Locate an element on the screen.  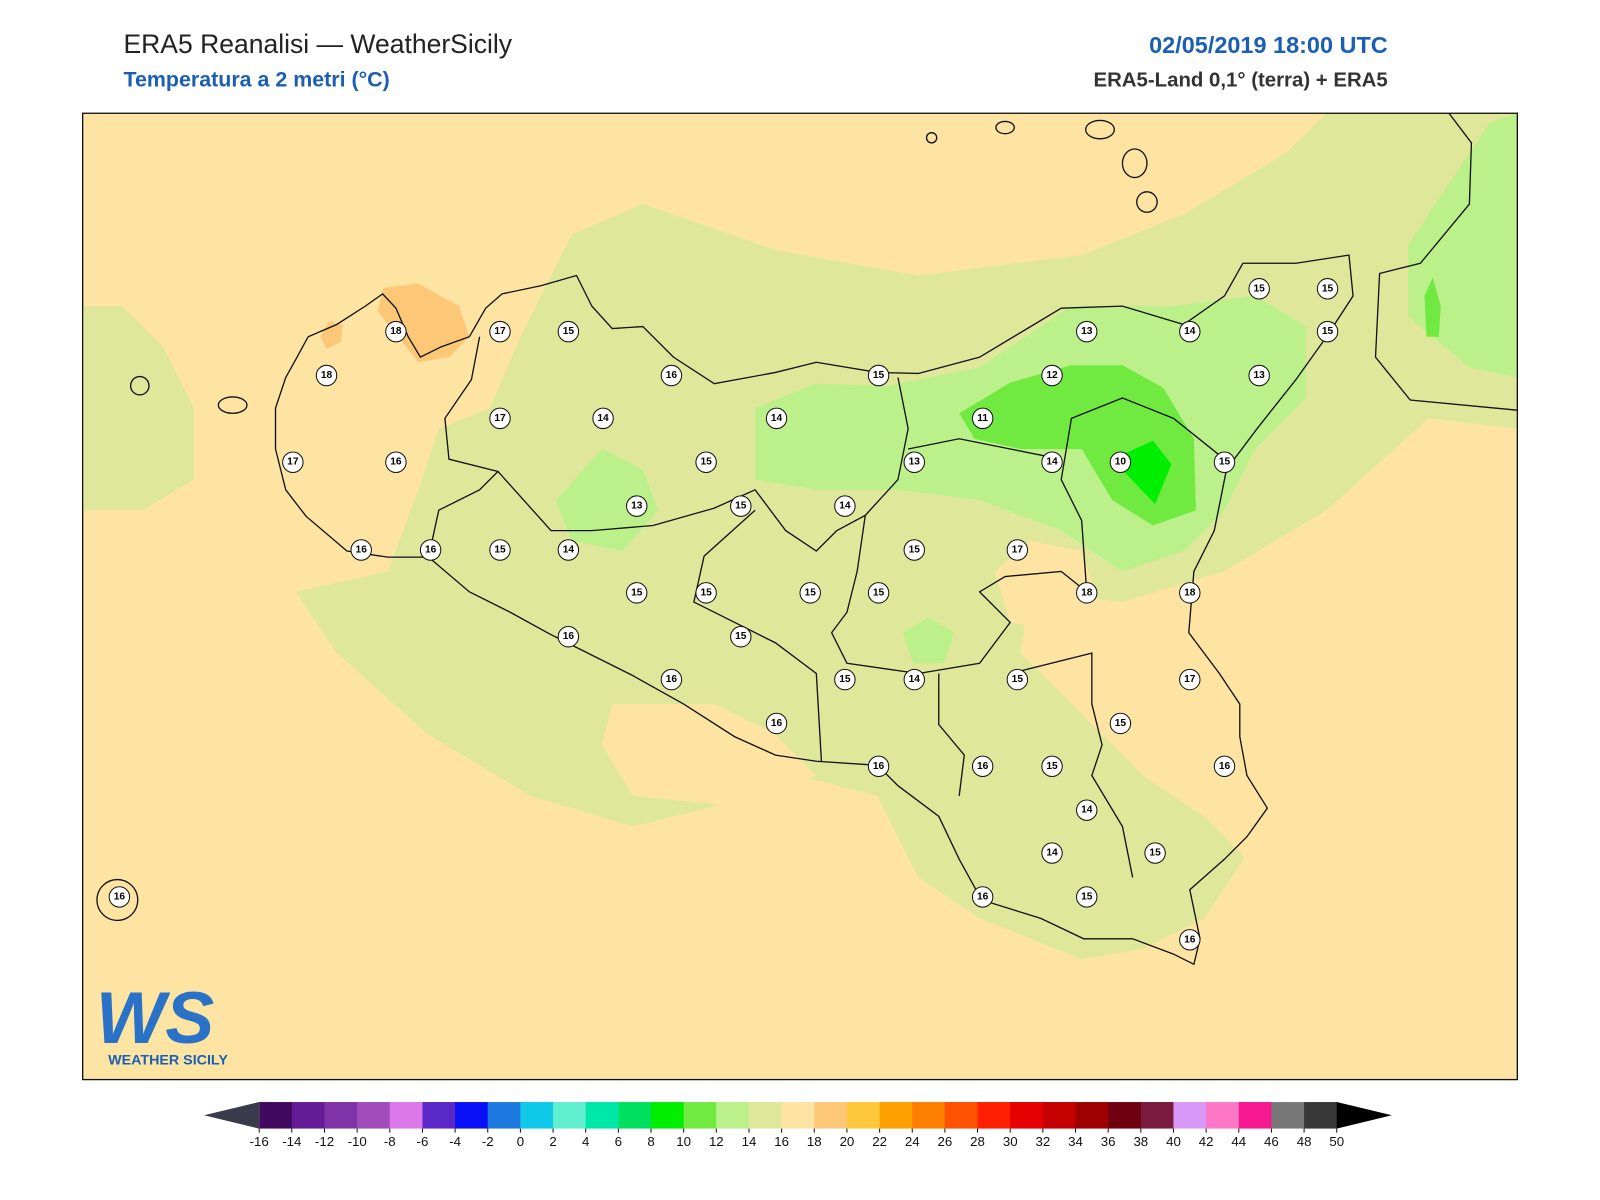
colorbar-tick-label: 42 is located at coordinates (1206, 1141).